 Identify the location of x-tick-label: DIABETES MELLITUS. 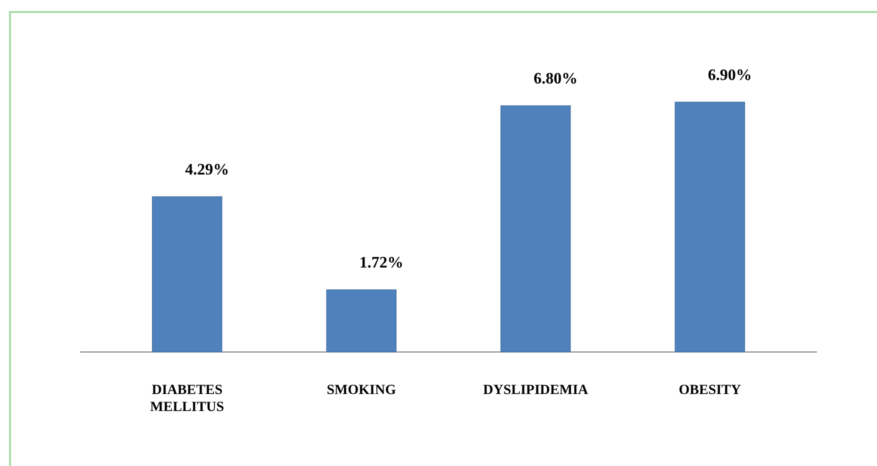
(187, 399).